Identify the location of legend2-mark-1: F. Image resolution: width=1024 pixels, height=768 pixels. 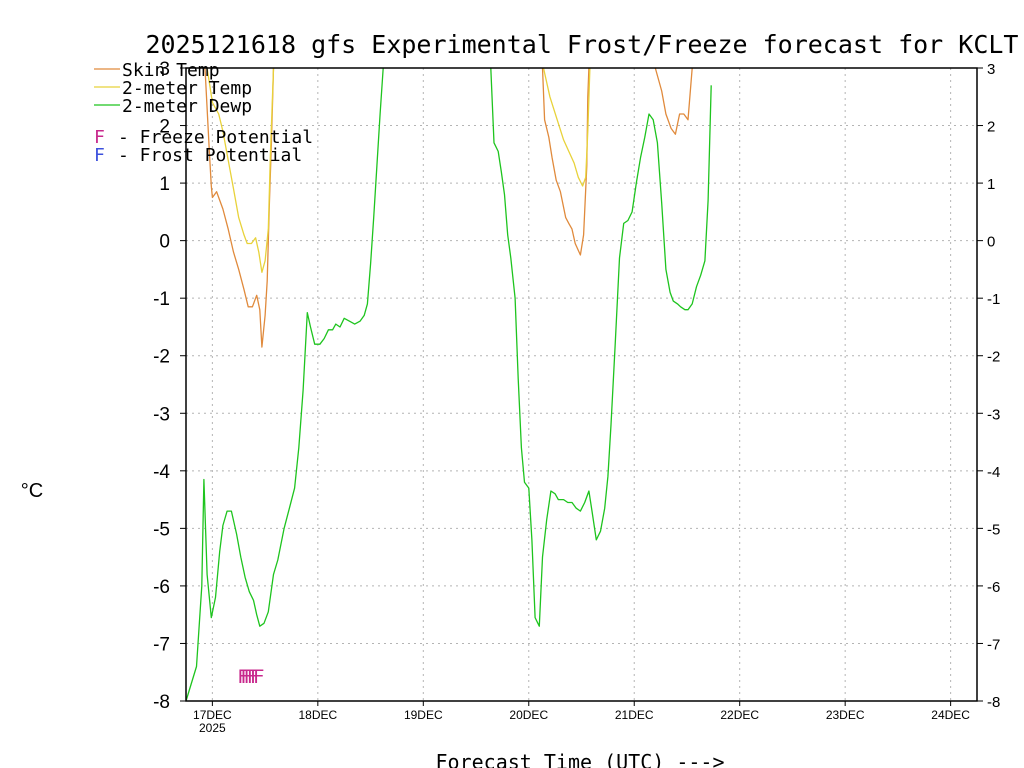
(99, 155).